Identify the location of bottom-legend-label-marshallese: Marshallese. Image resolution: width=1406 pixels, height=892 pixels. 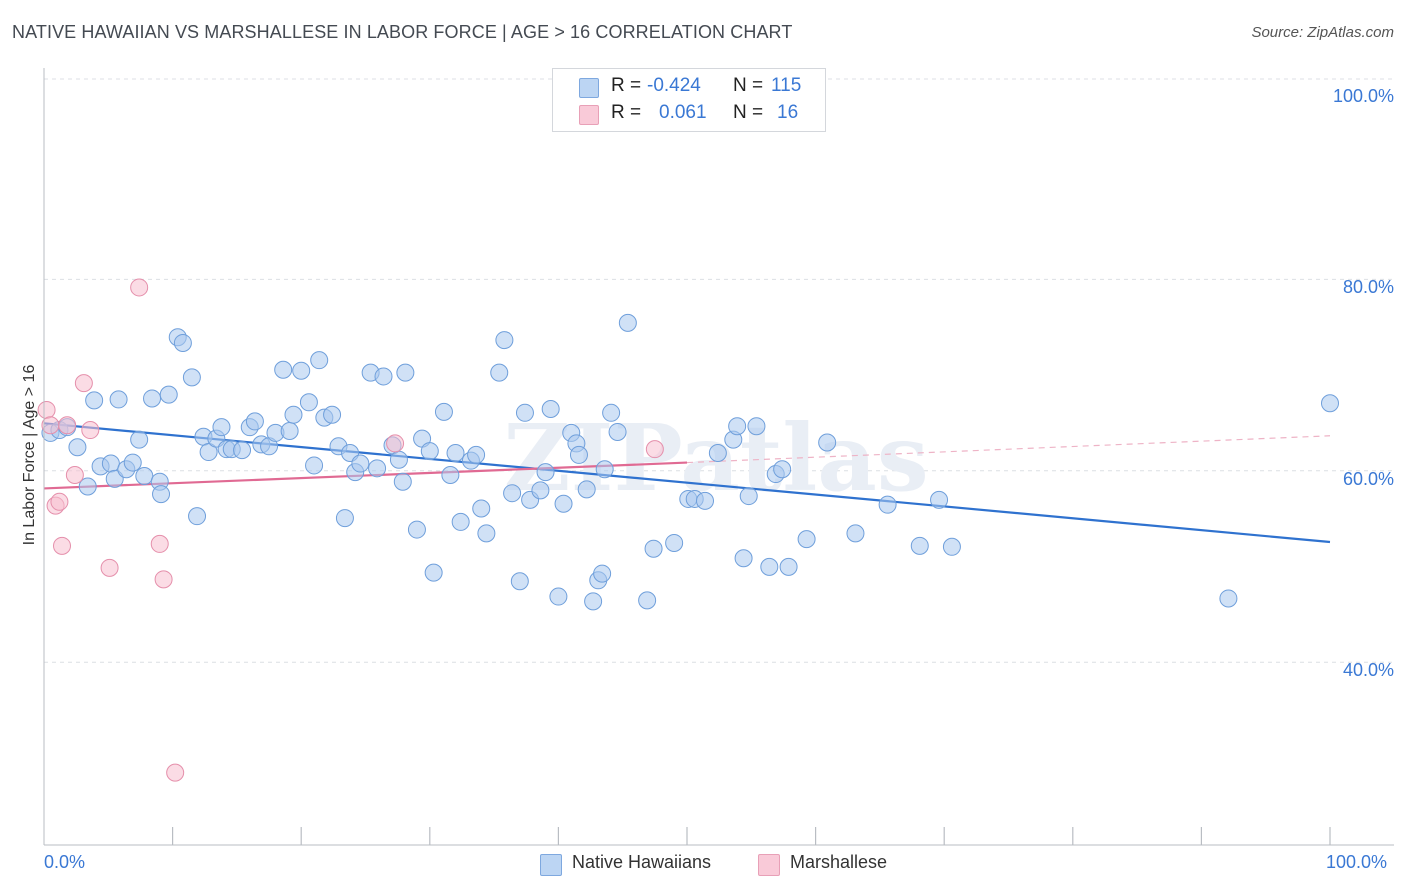
(839, 862).